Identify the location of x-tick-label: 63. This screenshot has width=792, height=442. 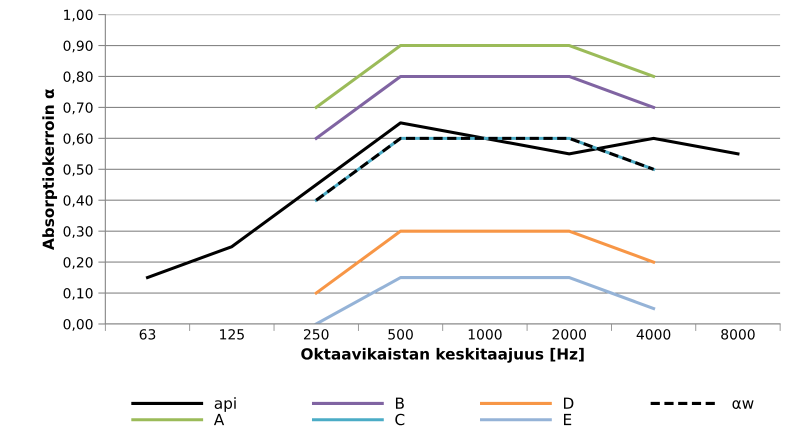
(148, 334).